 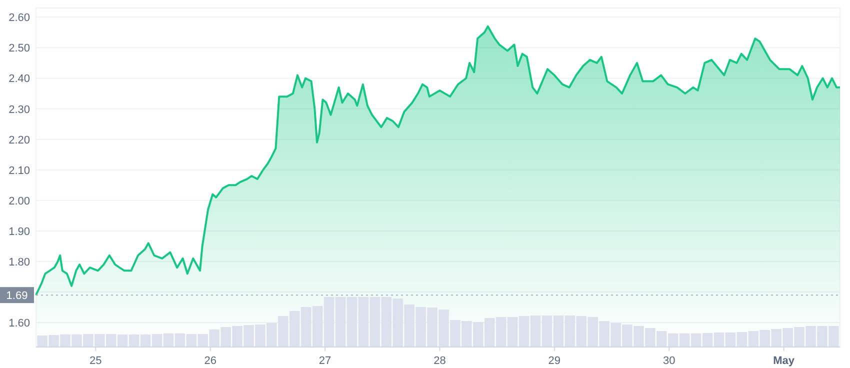 What do you see at coordinates (669, 361) in the screenshot?
I see `x-tick-label: 30` at bounding box center [669, 361].